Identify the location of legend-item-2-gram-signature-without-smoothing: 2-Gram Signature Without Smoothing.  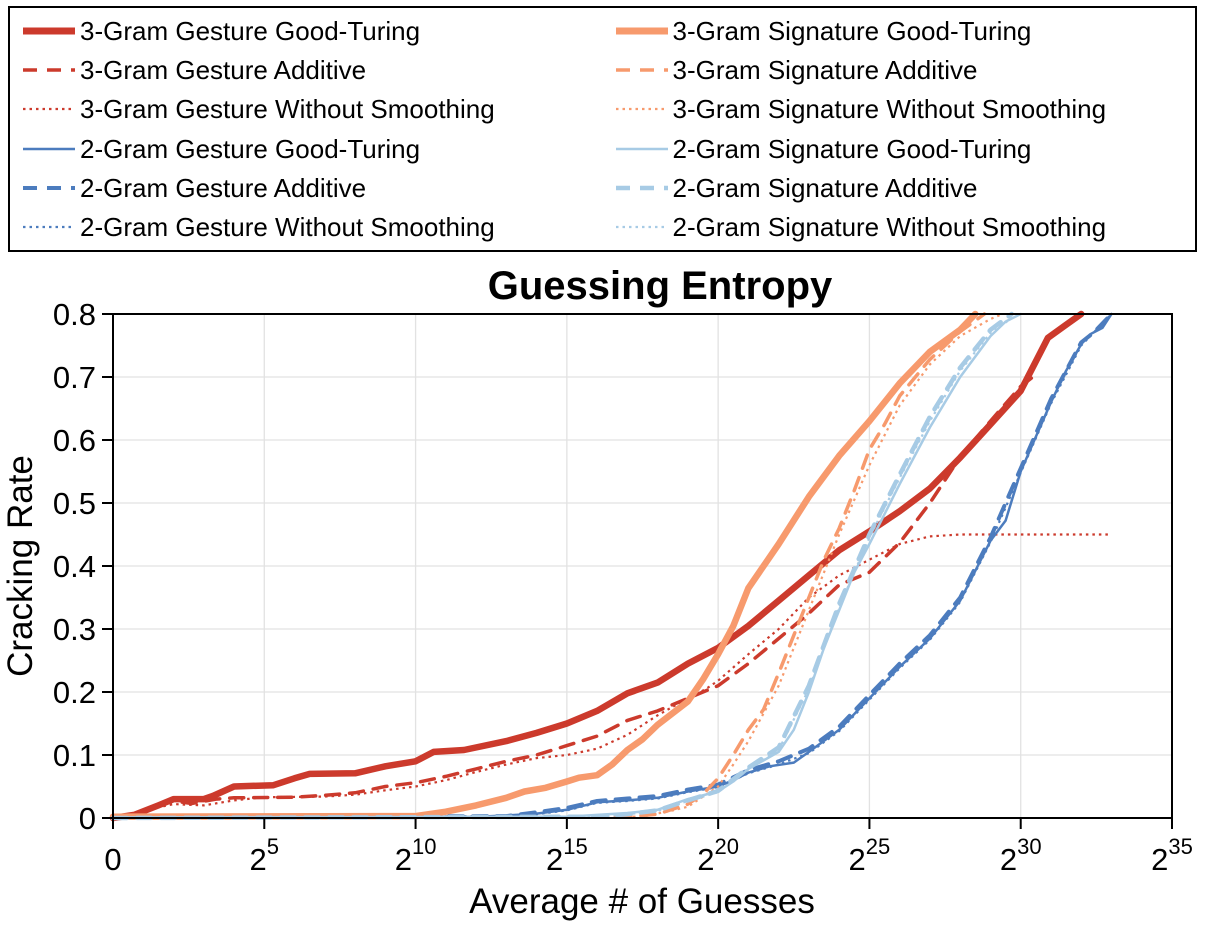
(899, 227).